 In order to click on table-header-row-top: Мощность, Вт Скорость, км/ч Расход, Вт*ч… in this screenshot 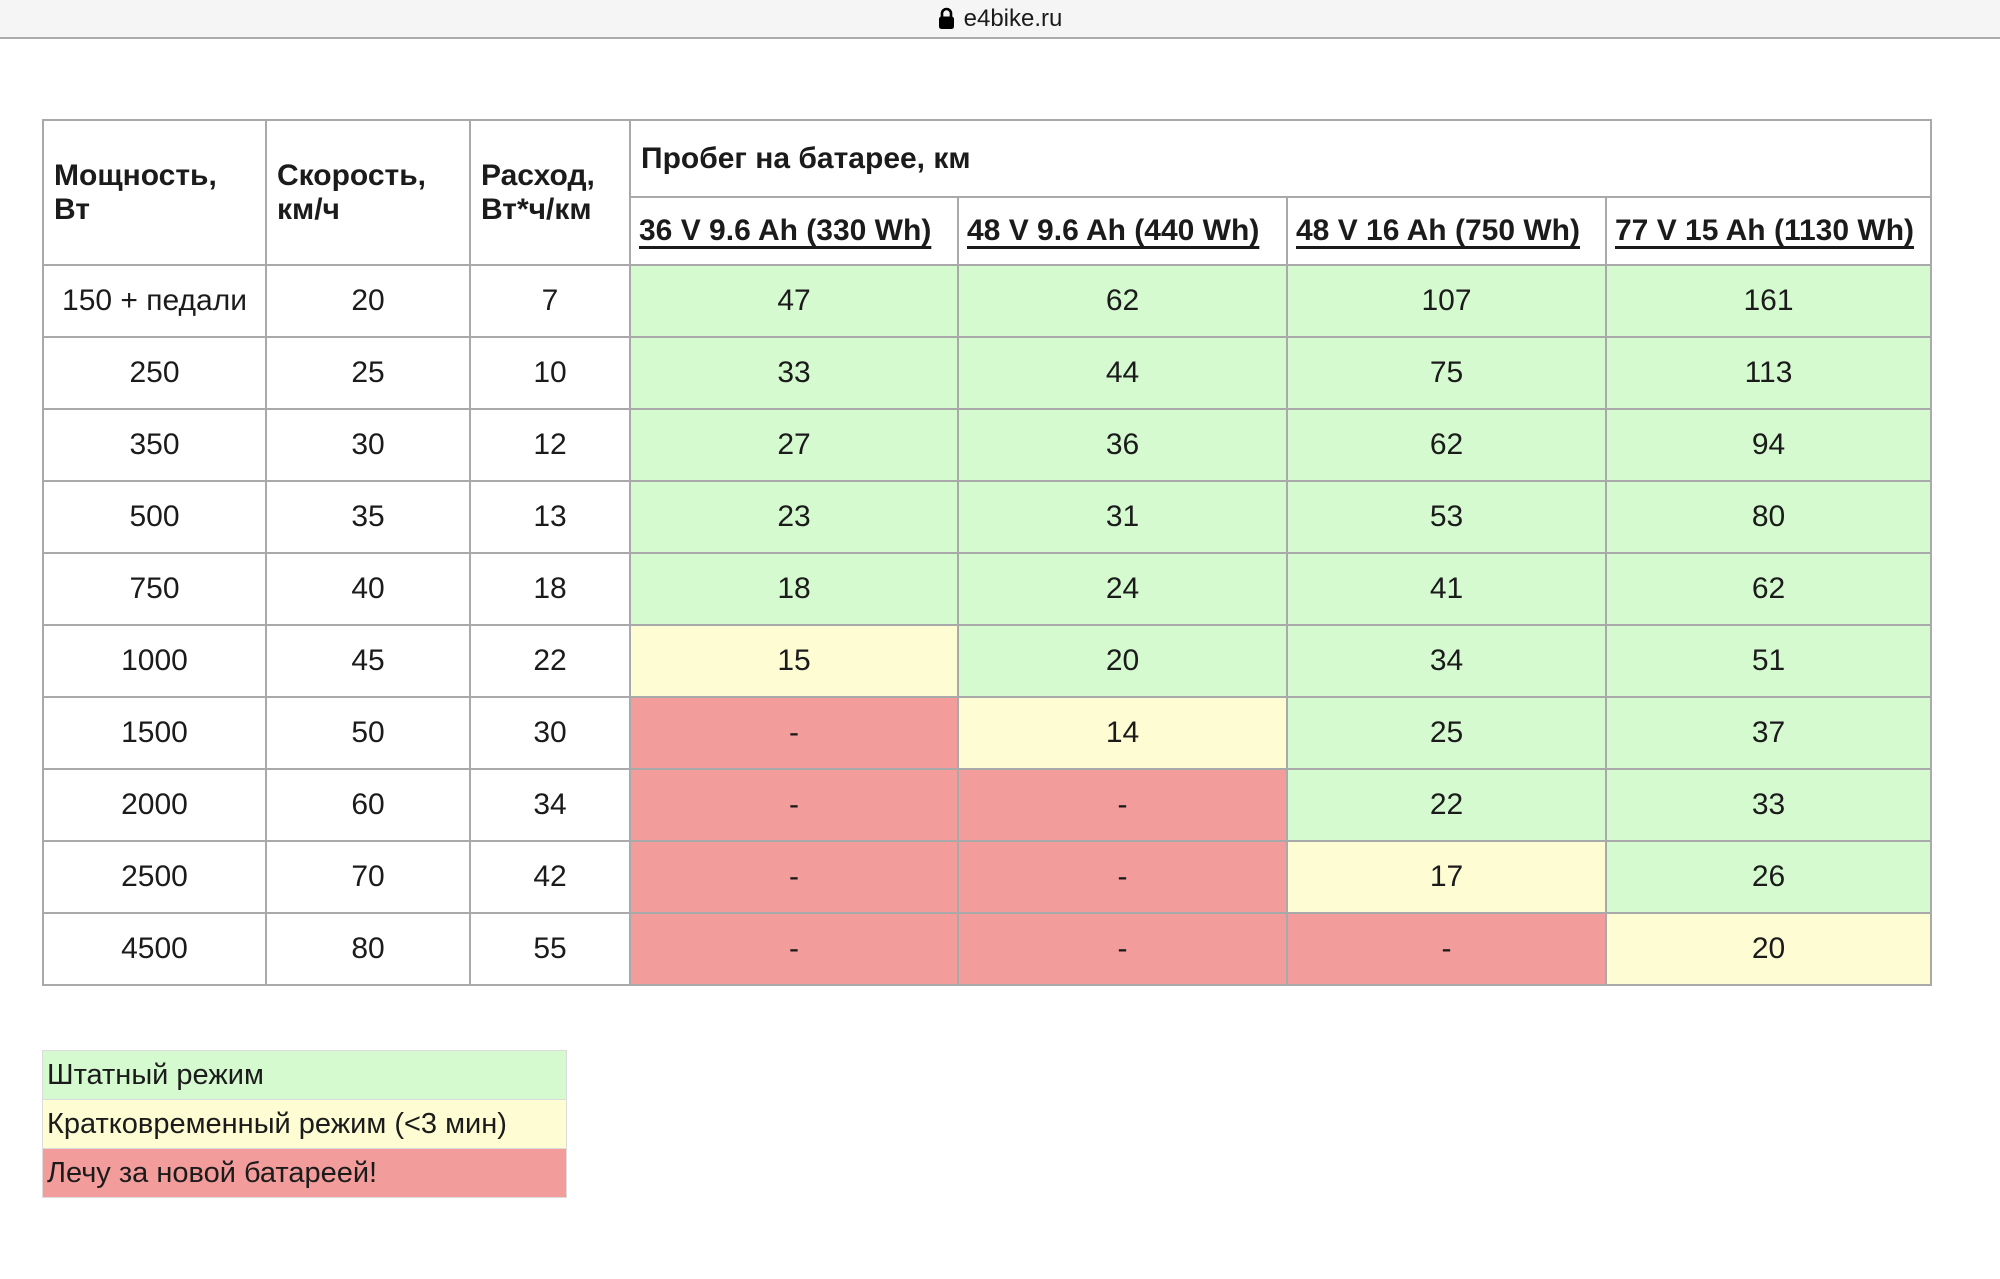, I will do `click(987, 192)`.